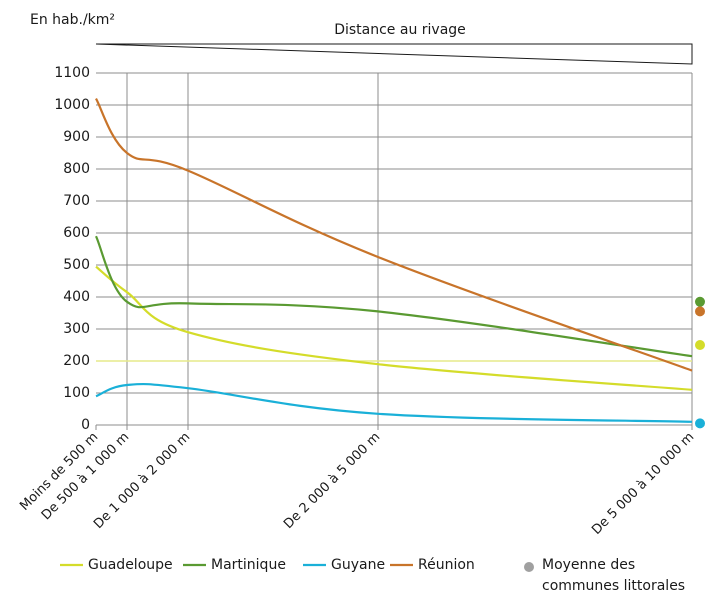 The height and width of the screenshot is (601, 718). What do you see at coordinates (446, 565) in the screenshot?
I see `legend-label: Réunion` at bounding box center [446, 565].